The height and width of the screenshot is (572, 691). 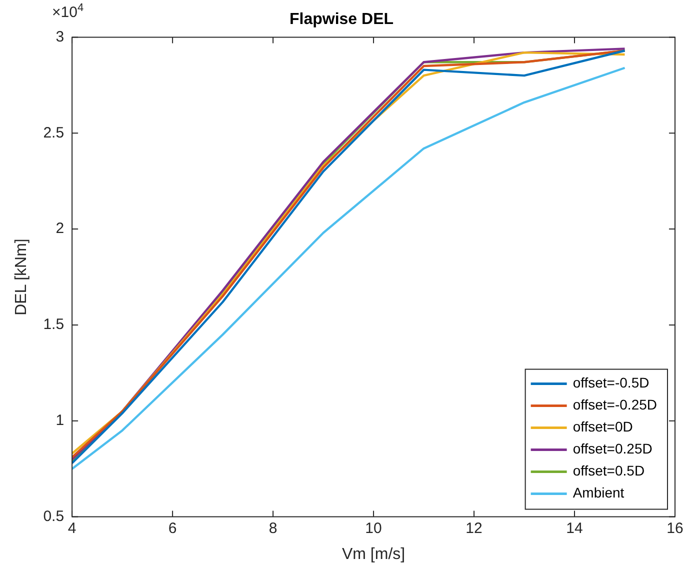 I want to click on x-tick-label: 4, so click(x=72, y=528).